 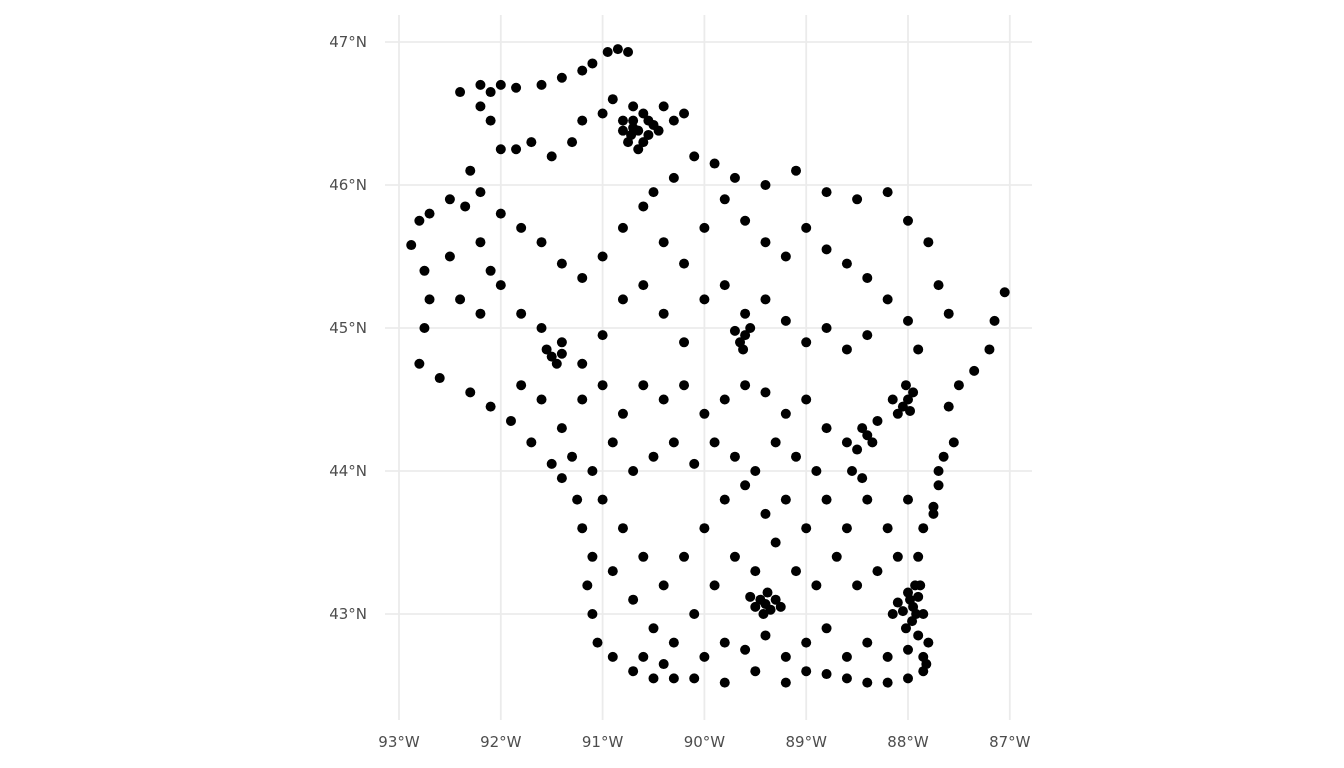 What do you see at coordinates (348, 471) in the screenshot?
I see `y-tick-label: 44°N` at bounding box center [348, 471].